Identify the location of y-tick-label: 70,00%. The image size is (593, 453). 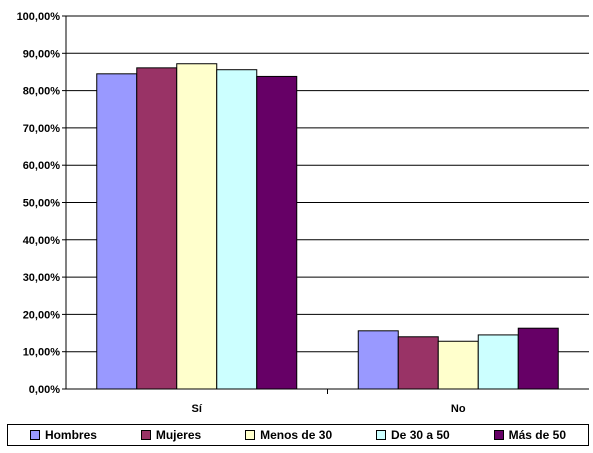
(42, 129).